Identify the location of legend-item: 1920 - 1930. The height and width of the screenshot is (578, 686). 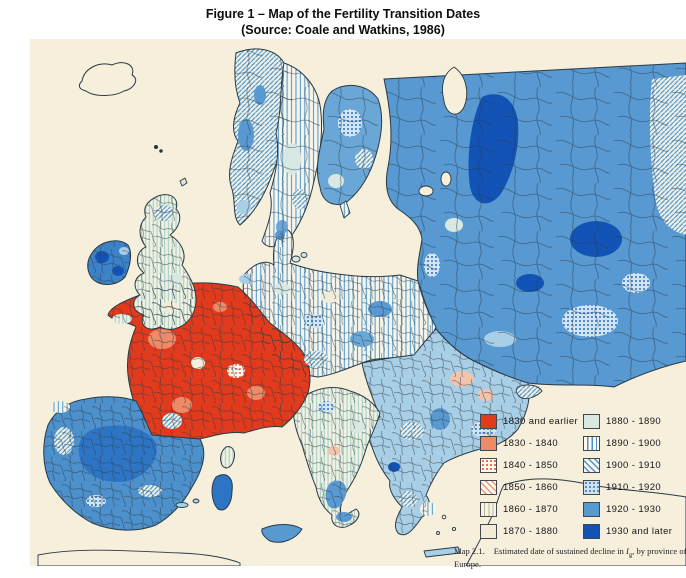
(627, 509).